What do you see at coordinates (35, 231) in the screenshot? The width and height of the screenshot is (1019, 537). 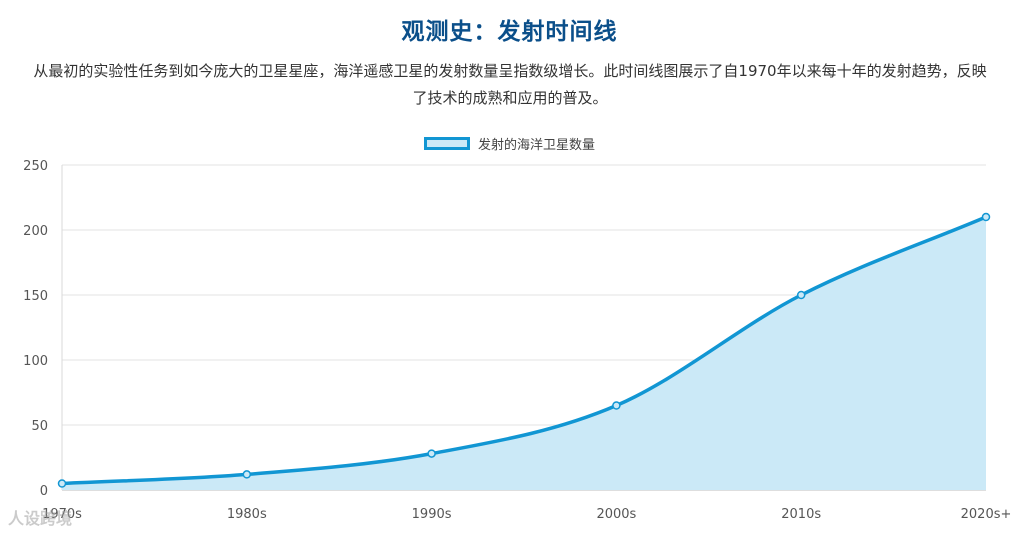 I see `y-tick-label: 200` at bounding box center [35, 231].